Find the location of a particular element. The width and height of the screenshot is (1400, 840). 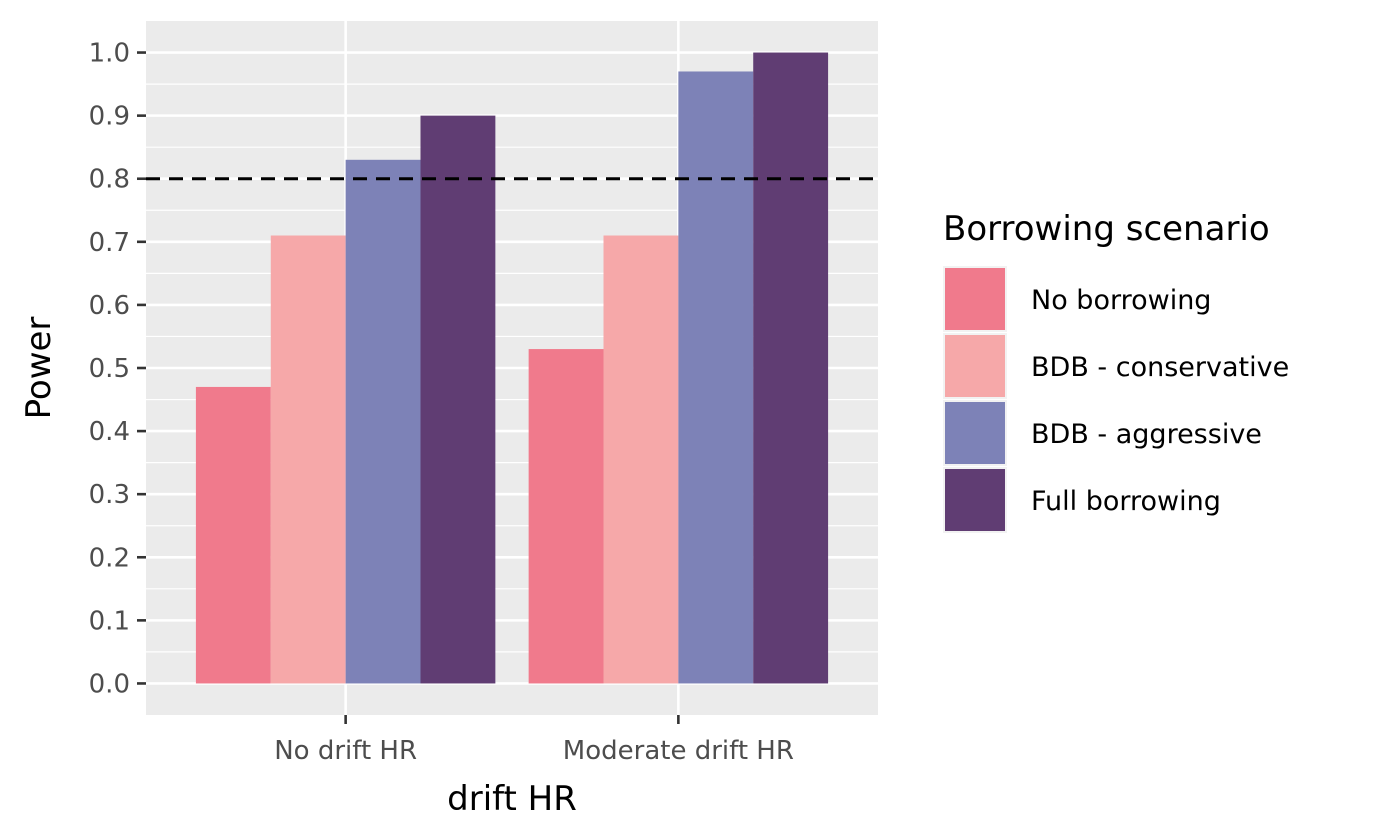

x-tick-label: Moderate drift HR is located at coordinates (678, 751).